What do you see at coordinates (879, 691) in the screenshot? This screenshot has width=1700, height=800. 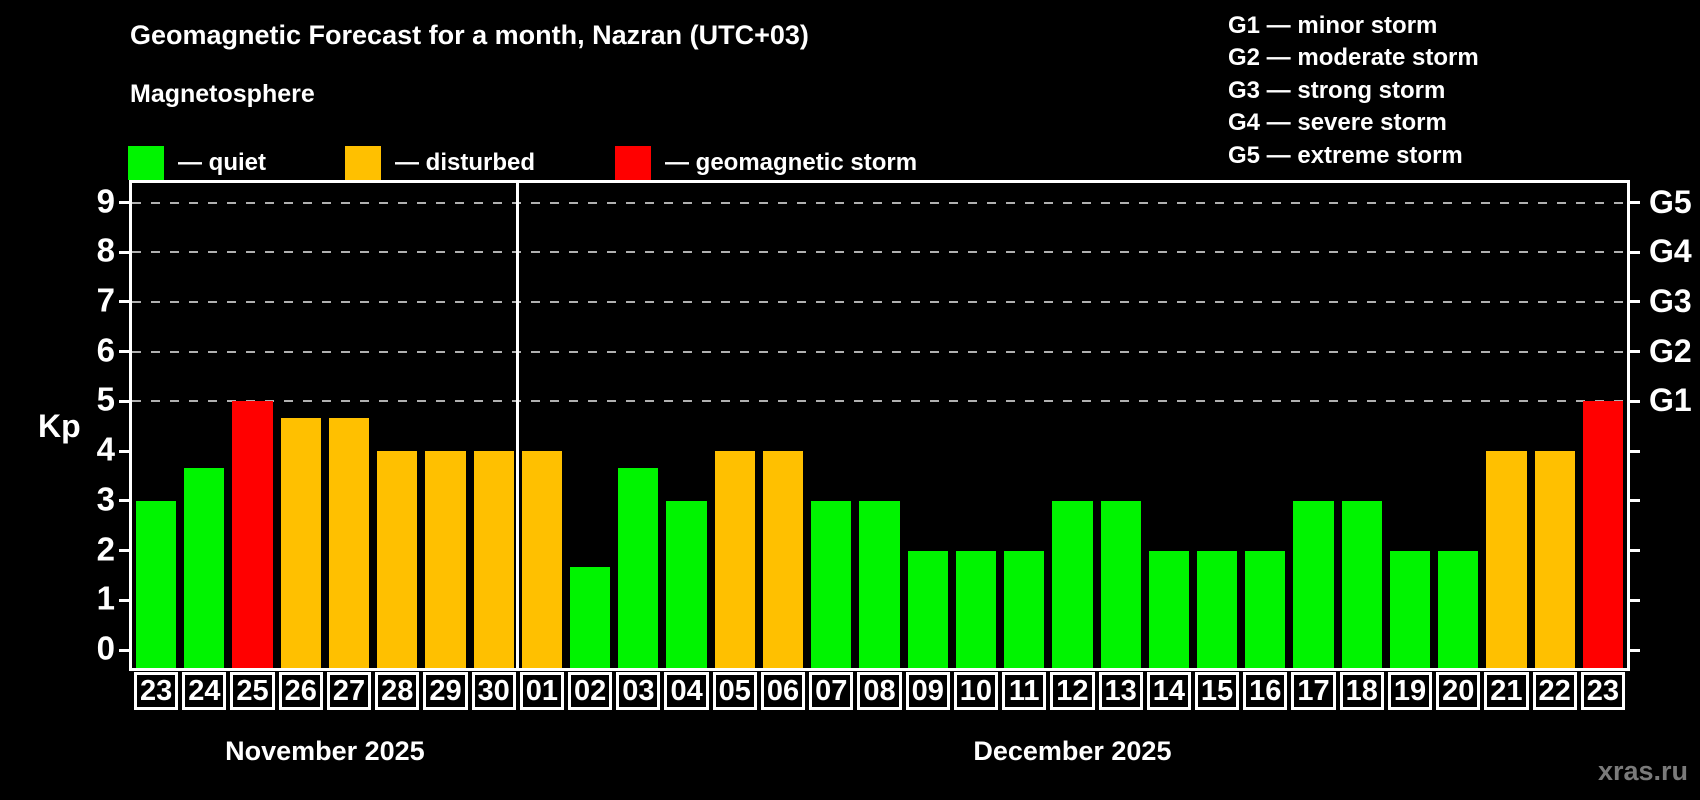 I see `day-label-dec-08: 08` at bounding box center [879, 691].